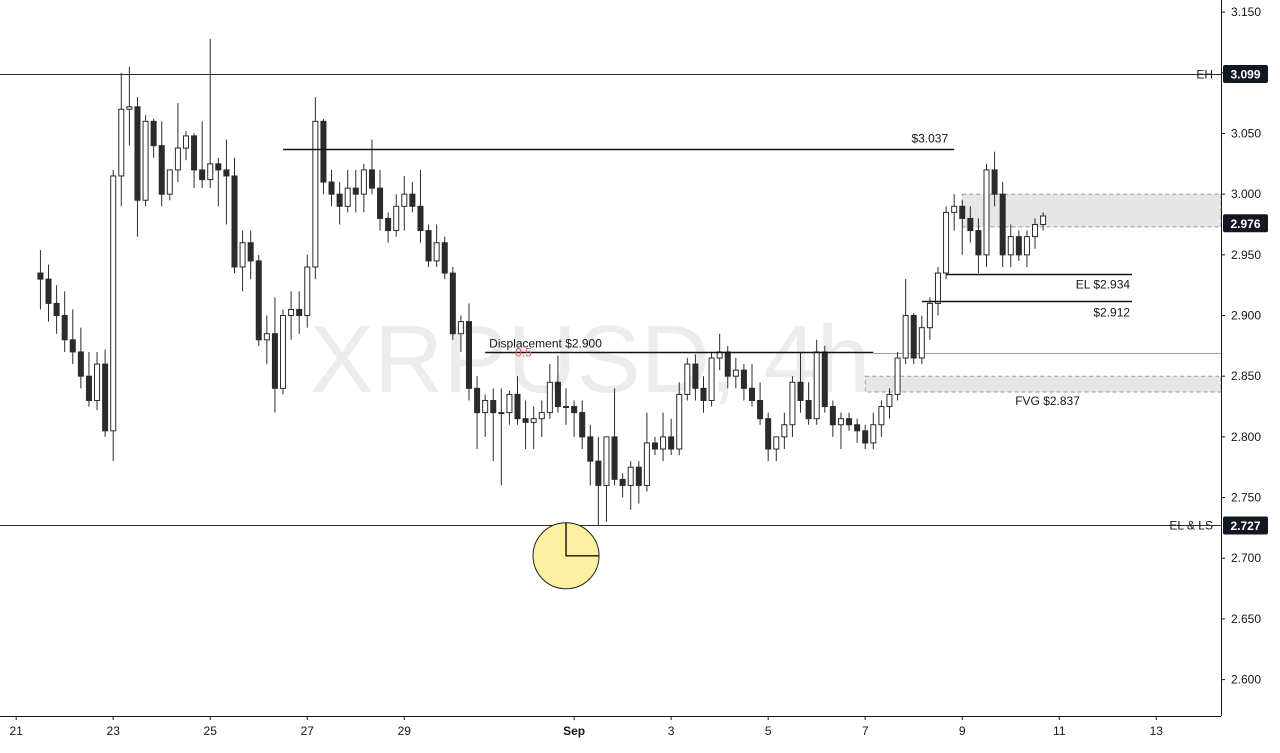 The image size is (1280, 753). Describe the element at coordinates (1246, 255) in the screenshot. I see `price-tick-4: 2.950` at that location.